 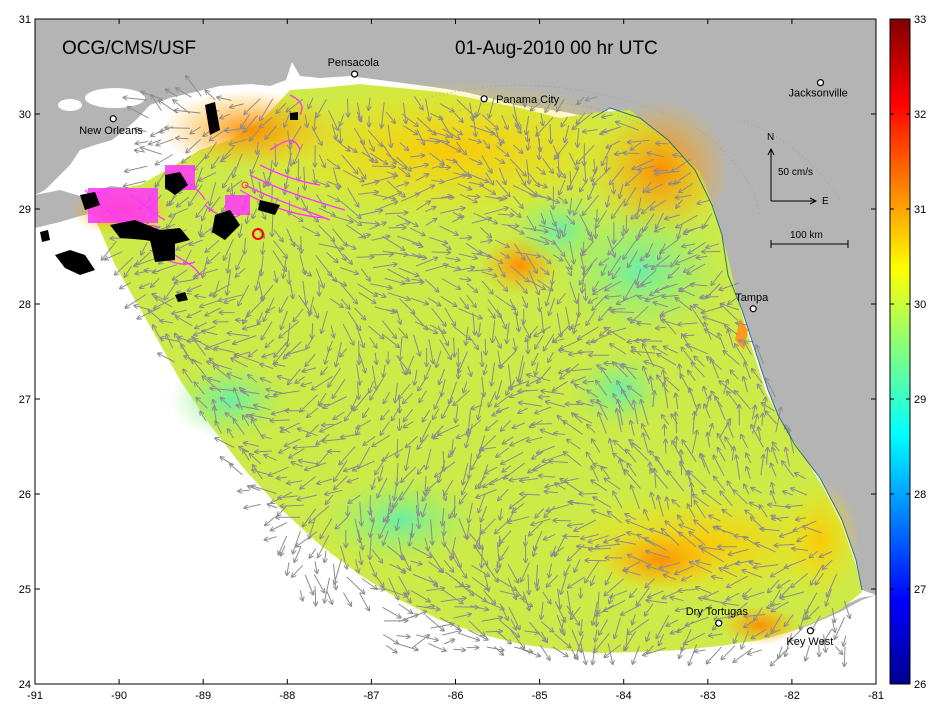 What do you see at coordinates (920, 400) in the screenshot?
I see `colorbar-tick-label: 29` at bounding box center [920, 400].